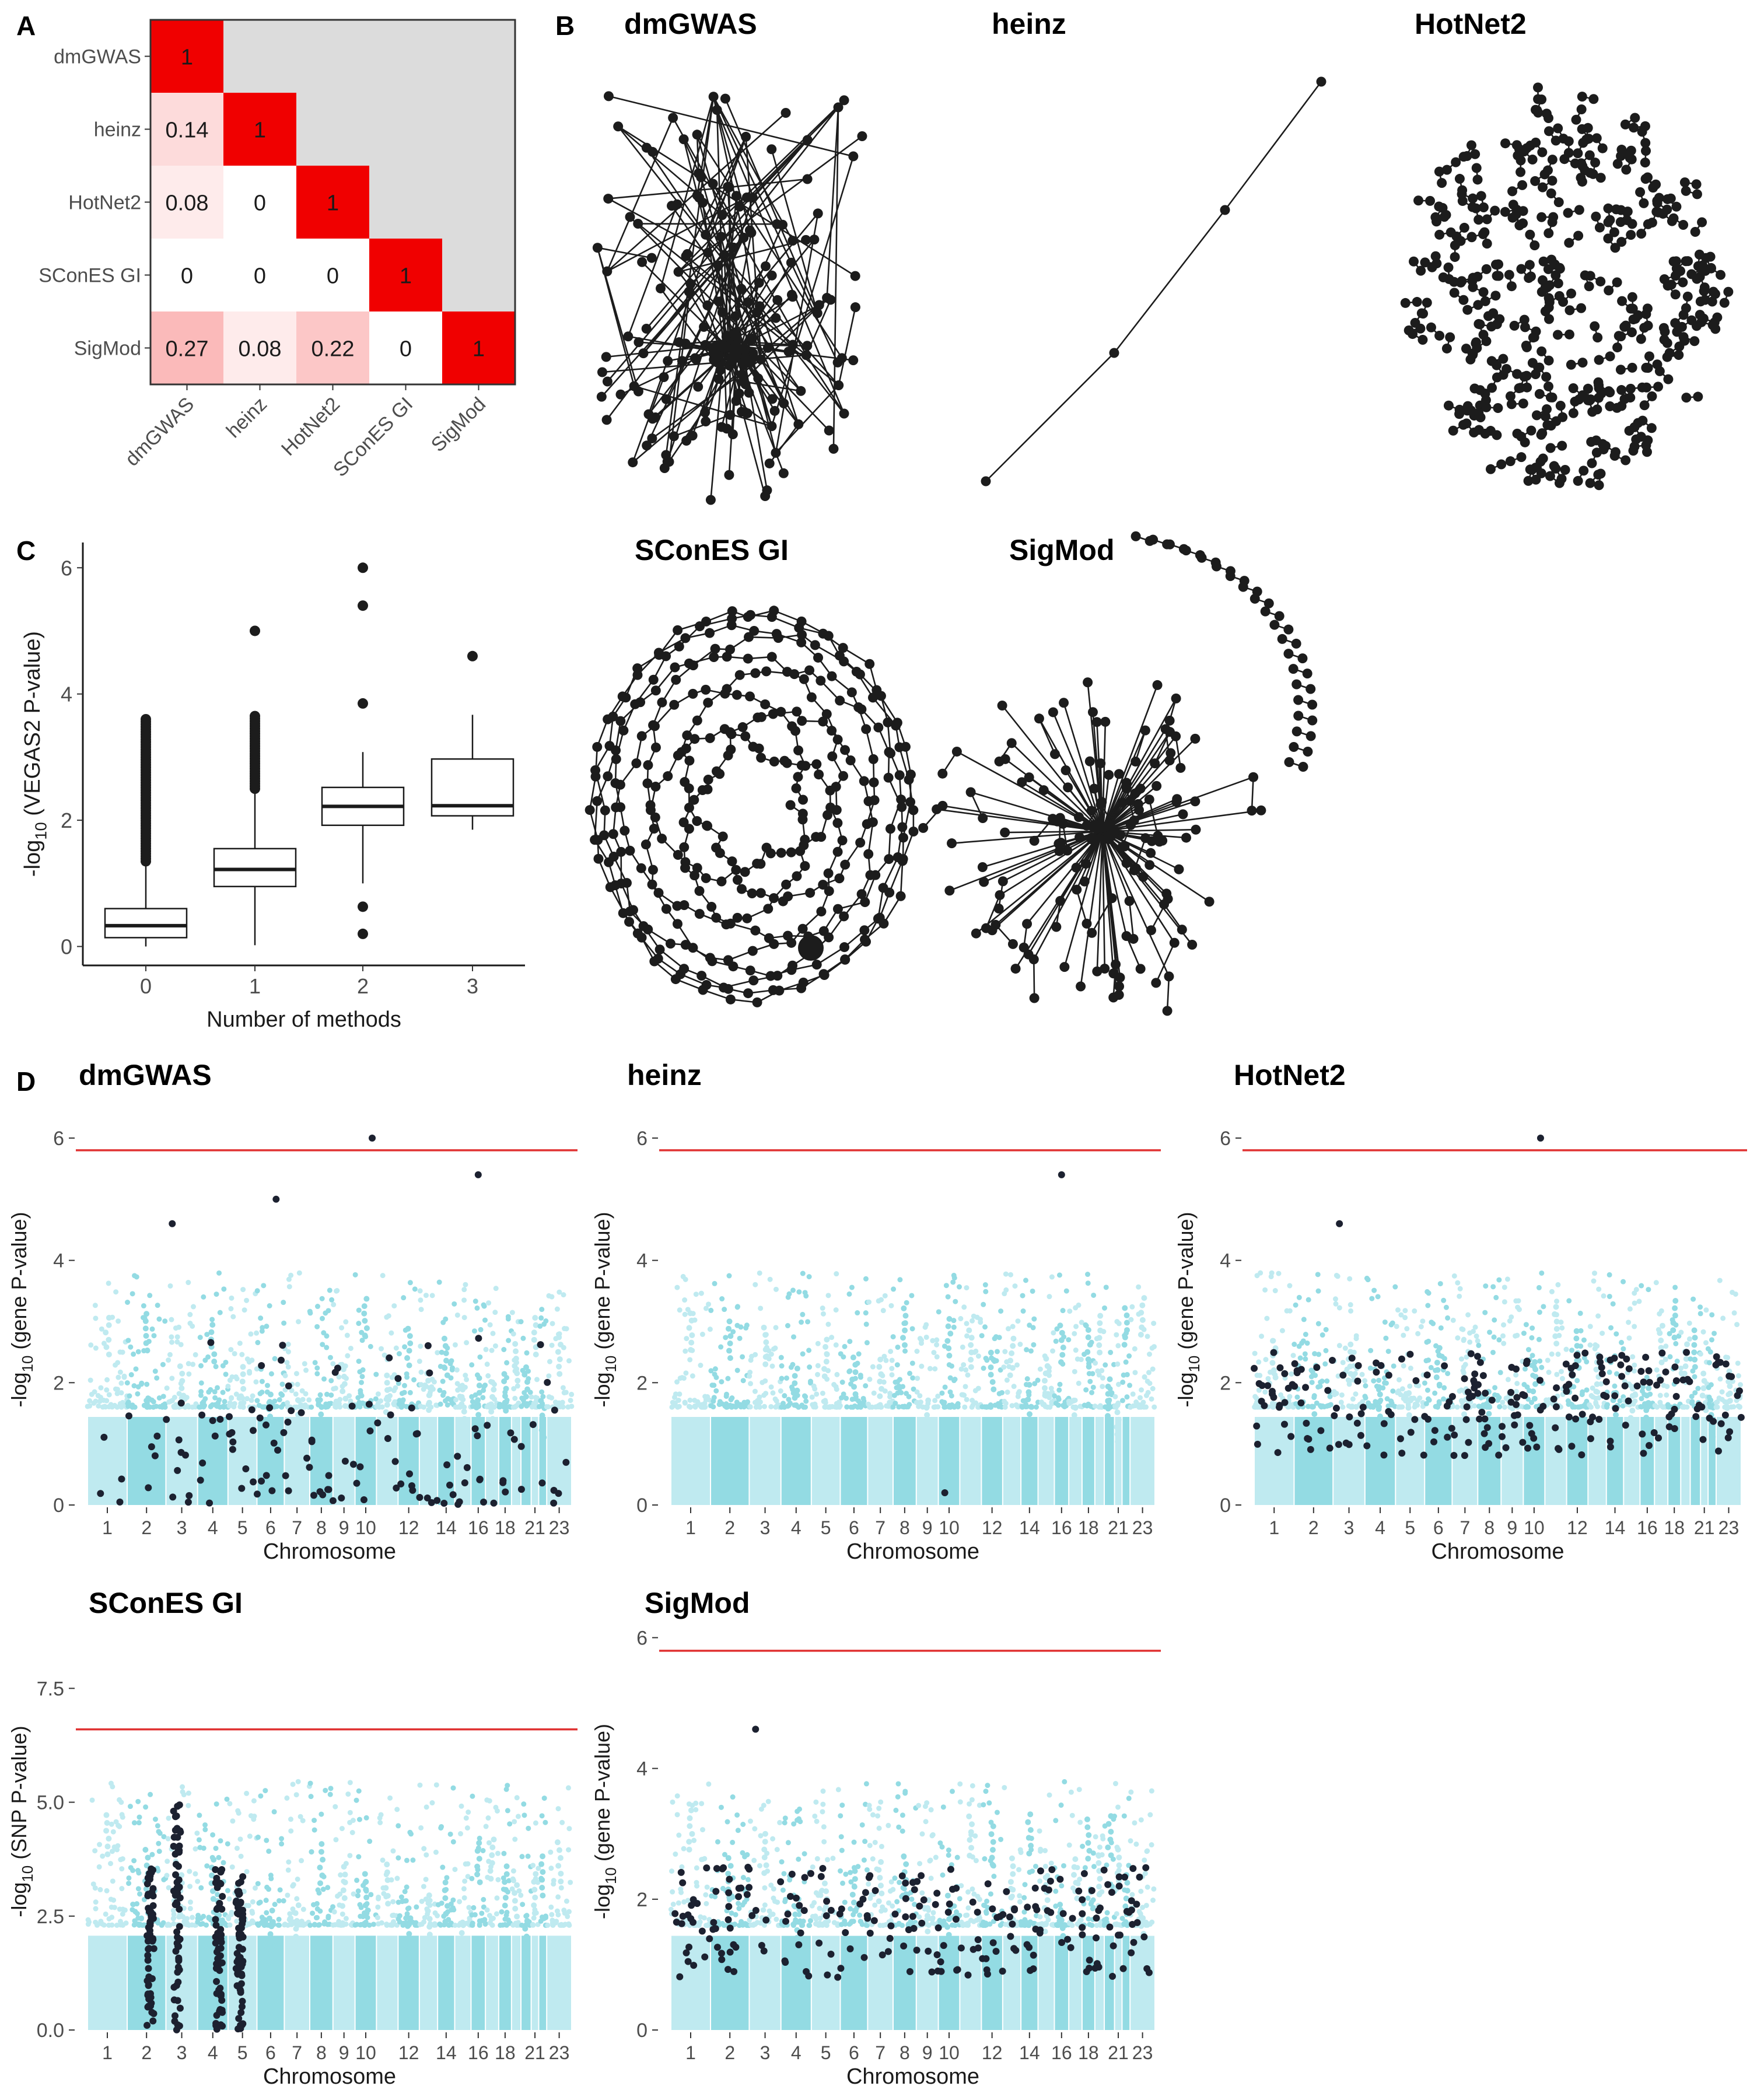  What do you see at coordinates (187, 202) in the screenshot?
I see `heatmap-cell` at bounding box center [187, 202].